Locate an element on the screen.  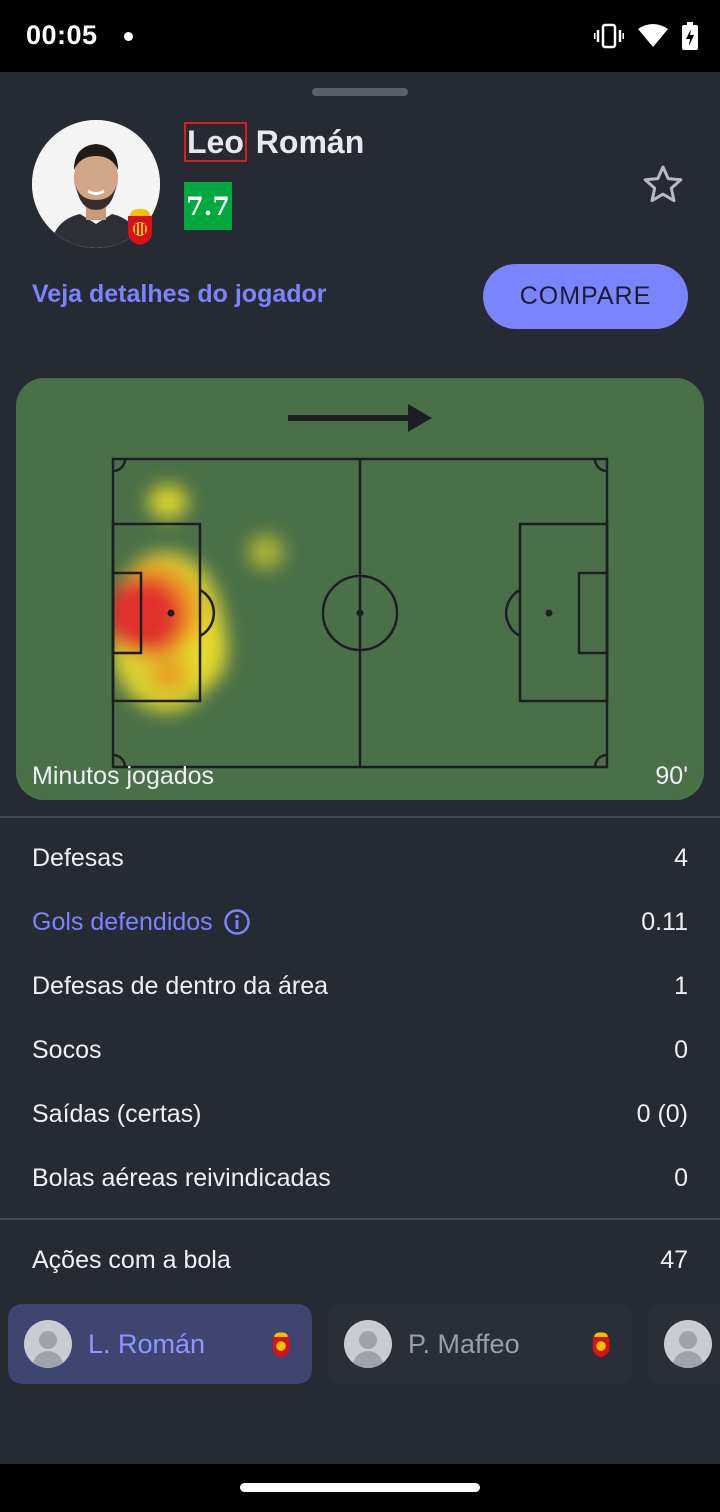
player-tab-p-maffeo: P. Maffeo is located at coordinates (480, 1344).